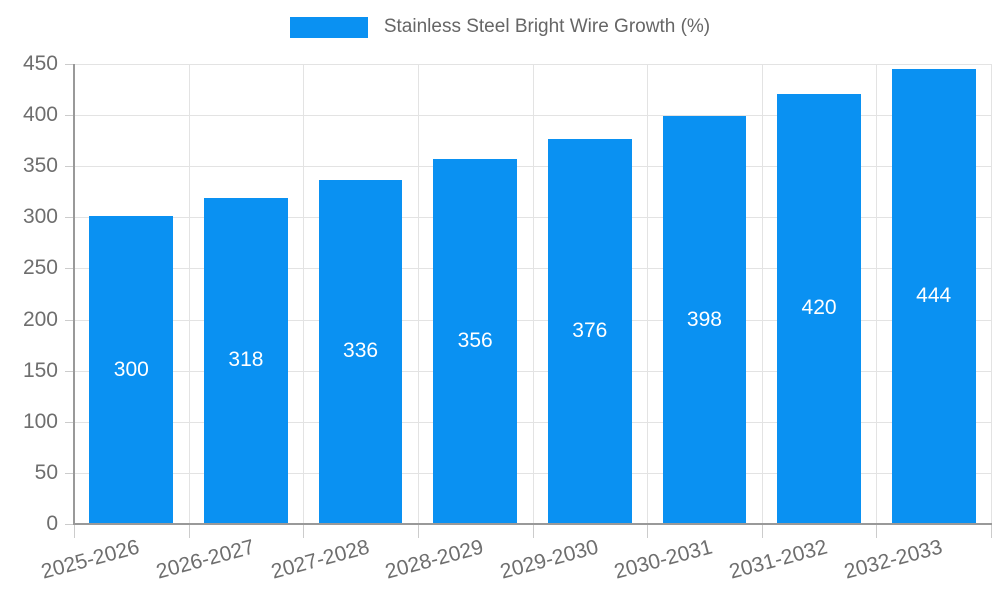 This screenshot has width=1000, height=600. I want to click on legend-series-label: Stainless Steel Bright Wire Growth (%), so click(547, 26).